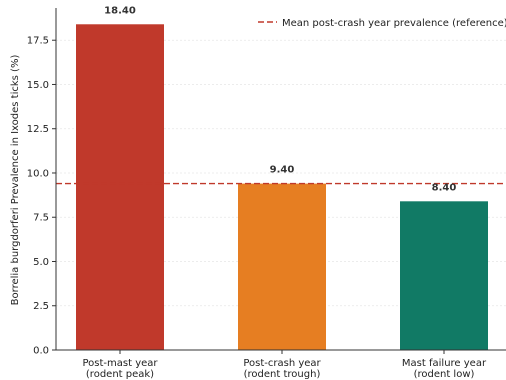 The width and height of the screenshot is (506, 380). What do you see at coordinates (38, 129) in the screenshot?
I see `y-tick-label: 12.5` at bounding box center [38, 129].